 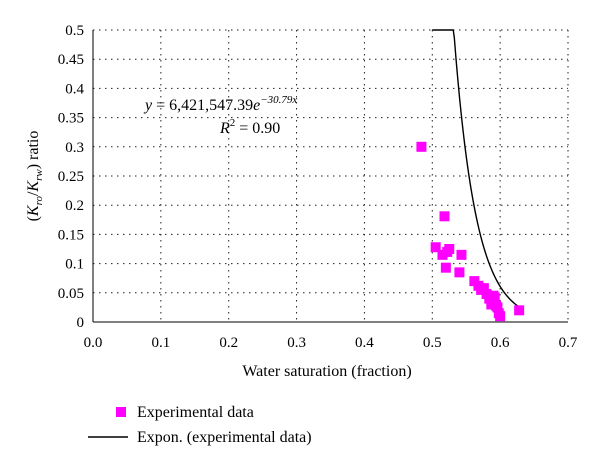 I want to click on legend-label-fit: Expon. (experimental data), so click(x=224, y=437).